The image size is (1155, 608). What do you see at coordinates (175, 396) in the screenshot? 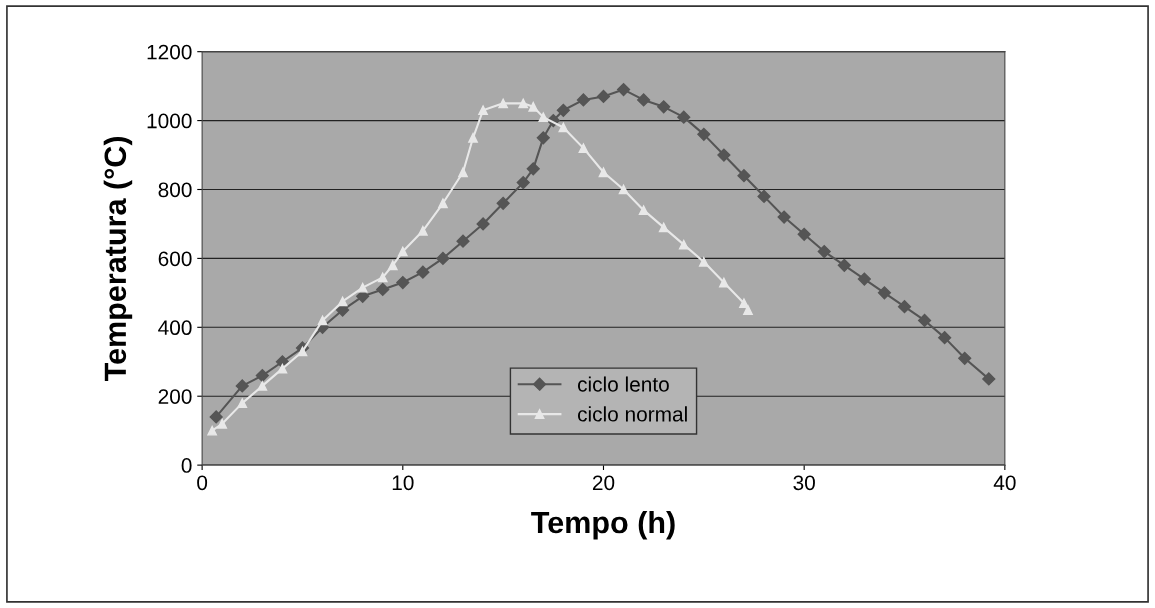
I see `y-tick-label: 200` at bounding box center [175, 396].